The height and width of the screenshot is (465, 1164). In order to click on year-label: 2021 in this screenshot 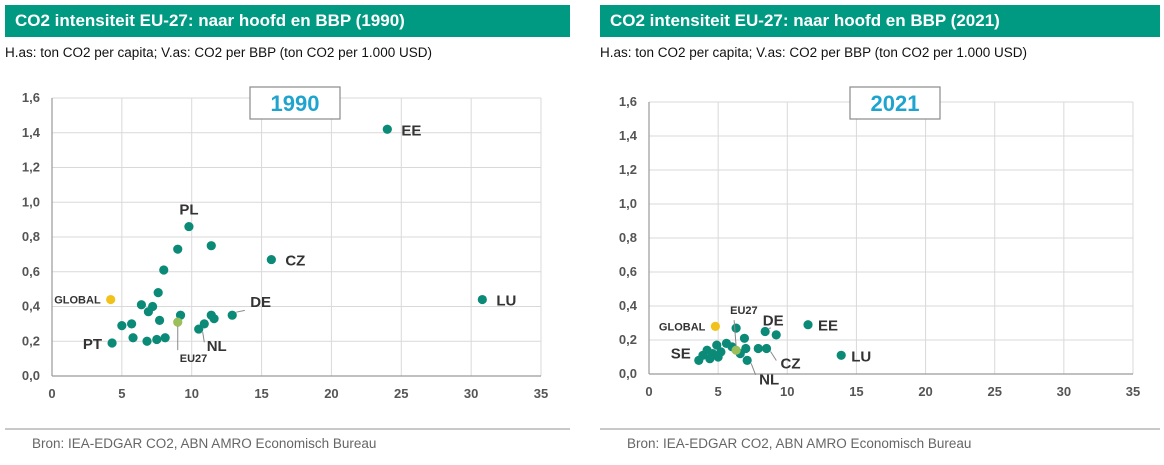, I will do `click(895, 103)`.